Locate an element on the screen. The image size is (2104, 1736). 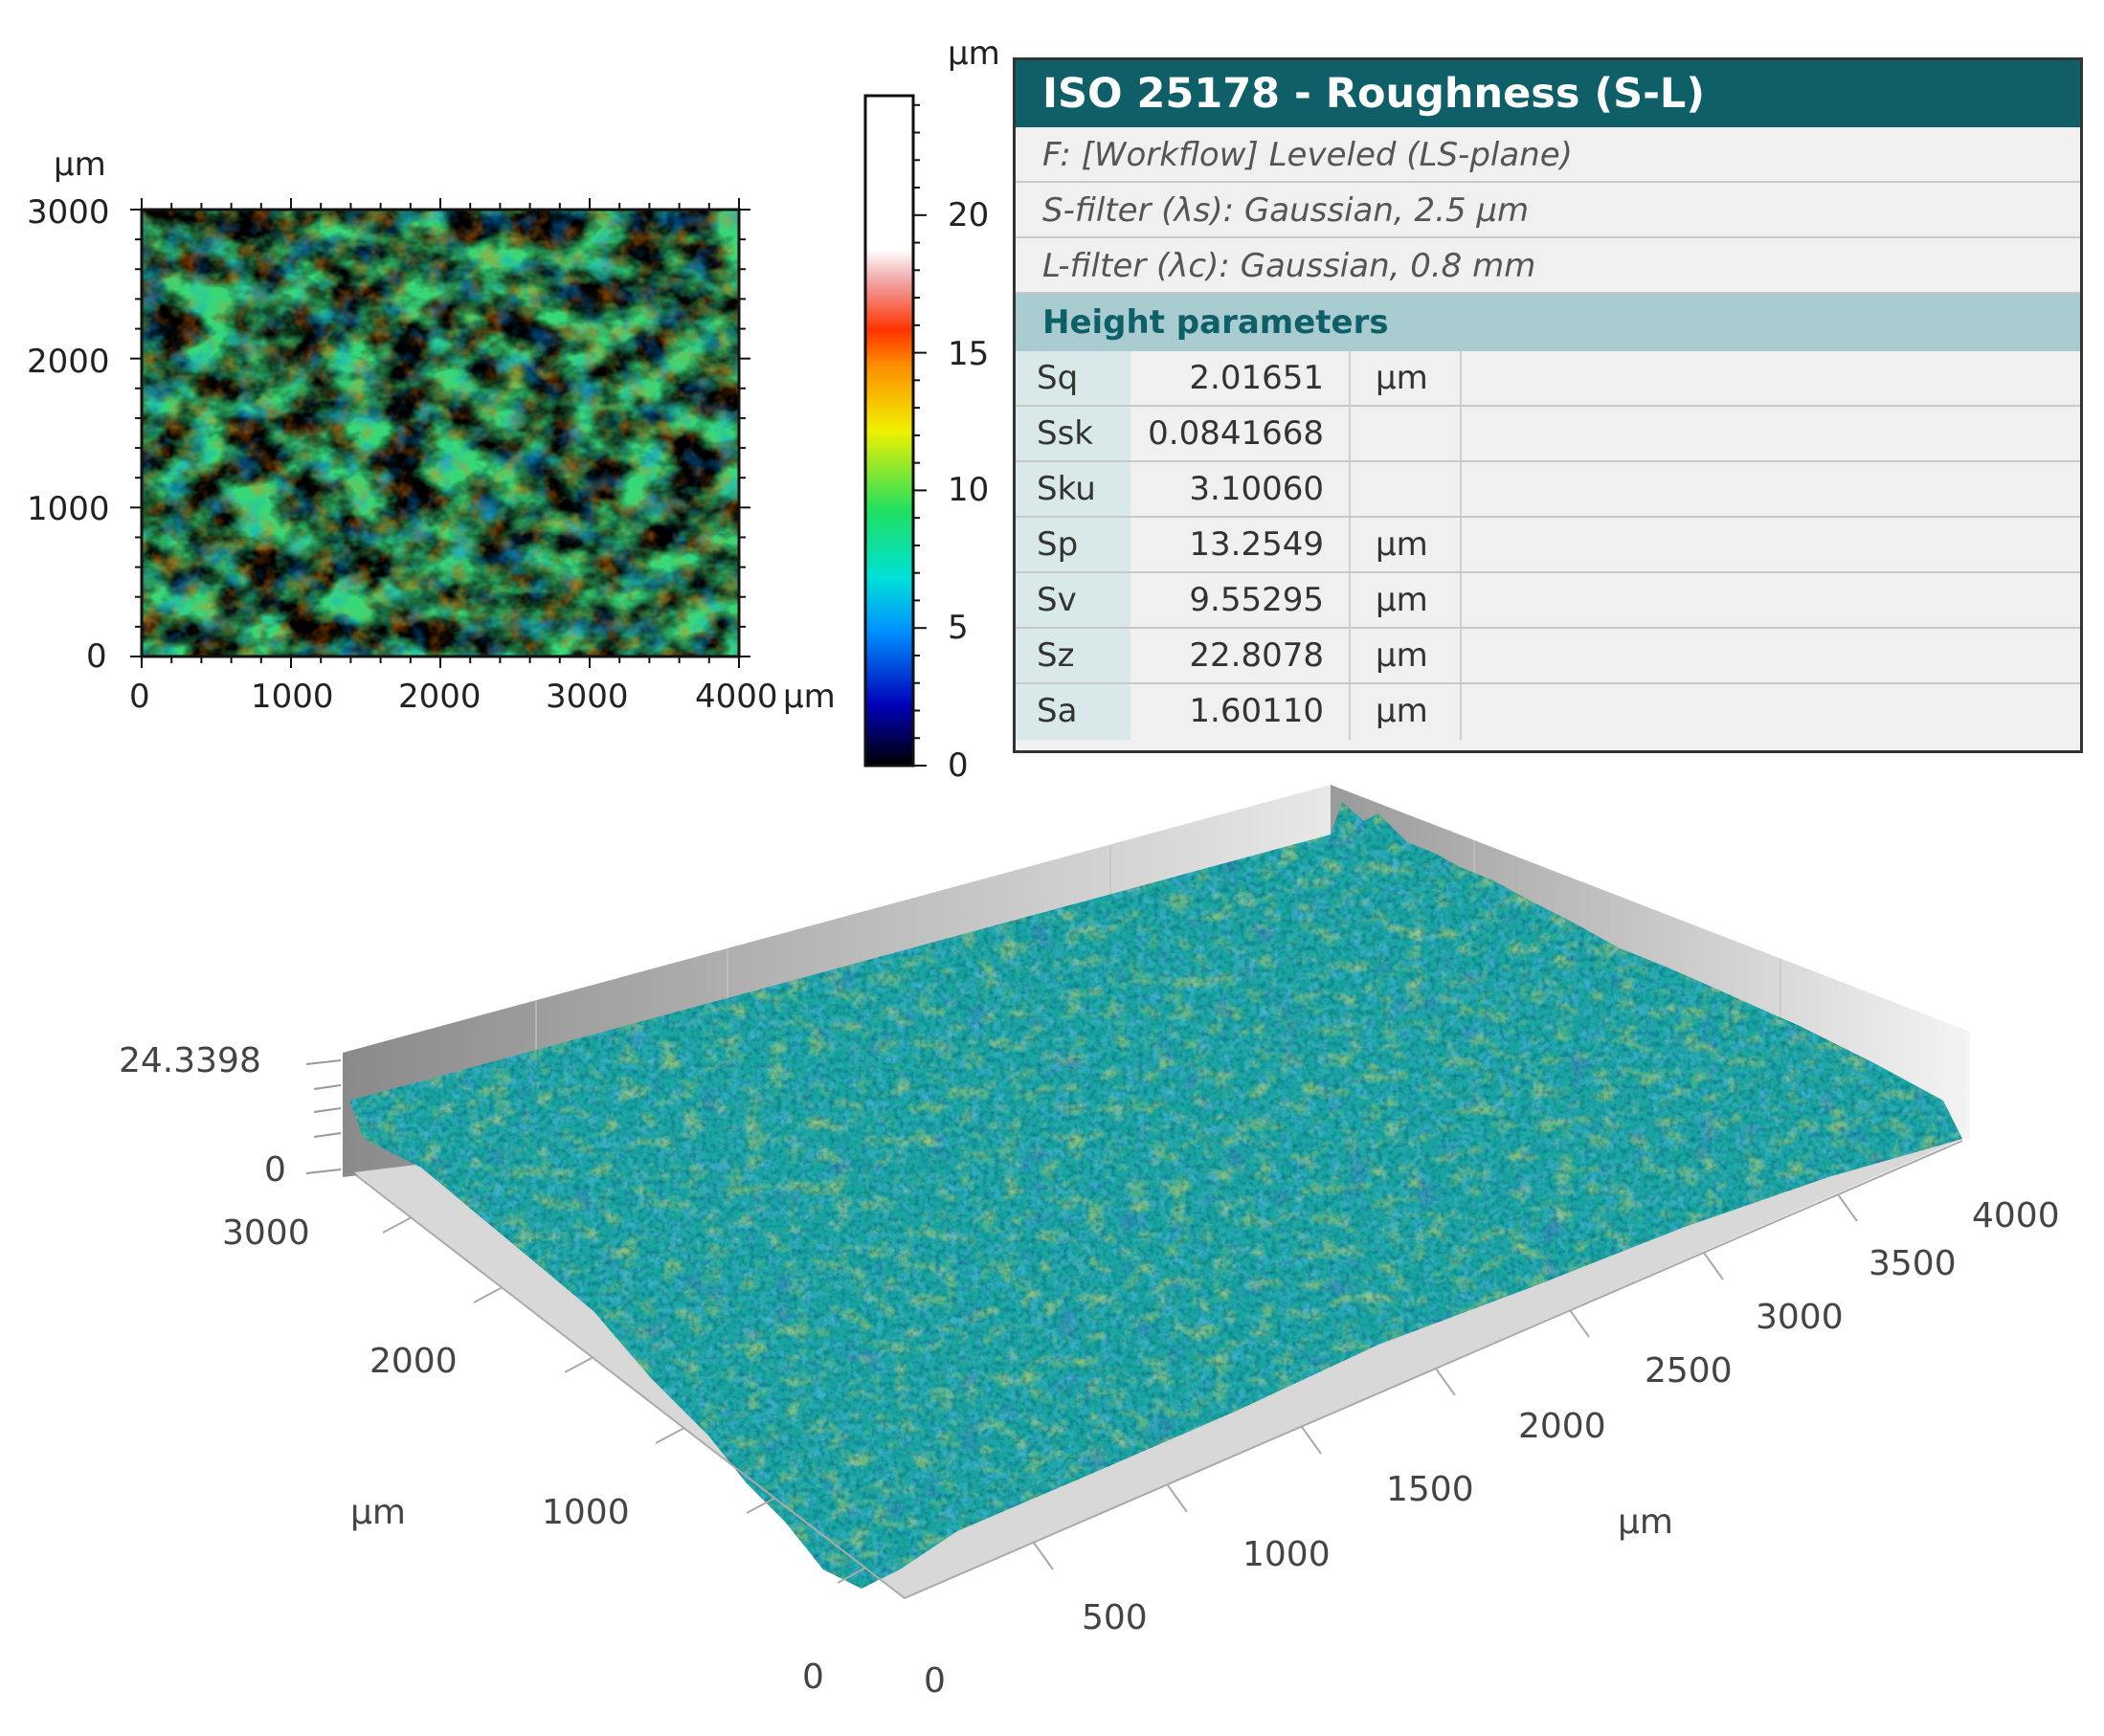
table-row: Sv 9.55295 µm is located at coordinates (1548, 601).